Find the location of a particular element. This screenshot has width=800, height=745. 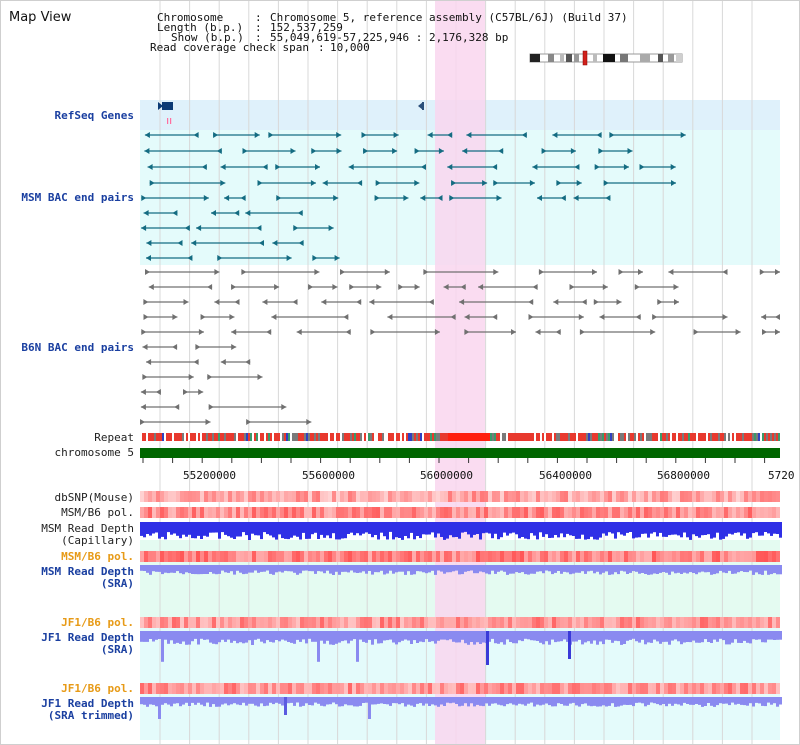

ideogram-band is located at coordinates (535, 58).